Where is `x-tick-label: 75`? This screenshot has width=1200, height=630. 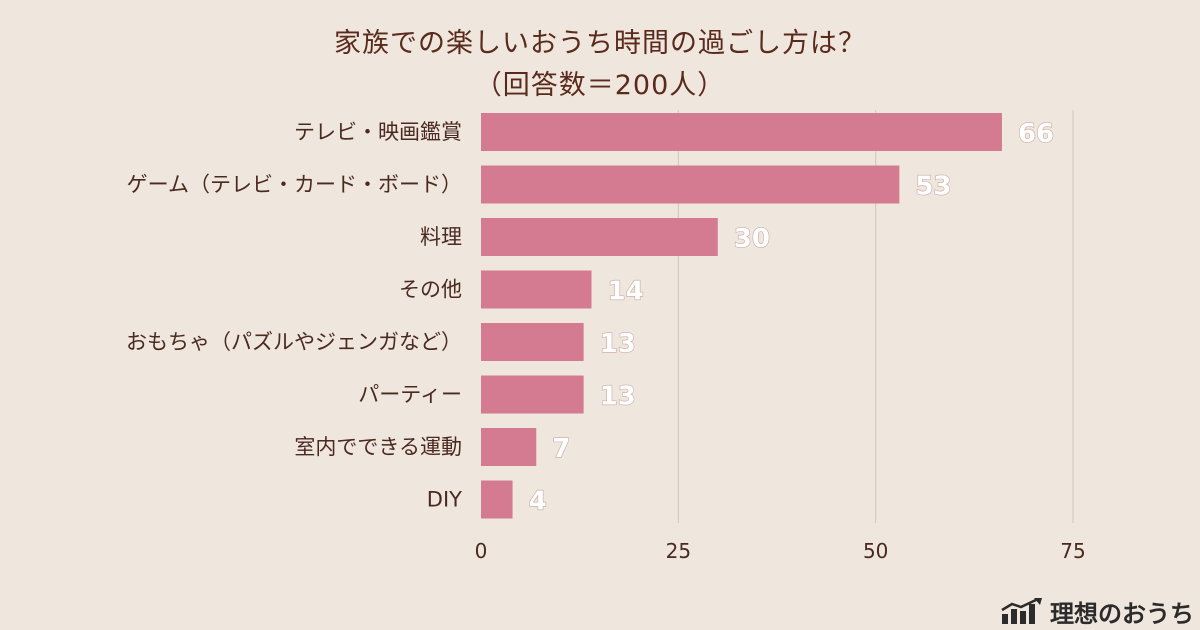 x-tick-label: 75 is located at coordinates (1072, 551).